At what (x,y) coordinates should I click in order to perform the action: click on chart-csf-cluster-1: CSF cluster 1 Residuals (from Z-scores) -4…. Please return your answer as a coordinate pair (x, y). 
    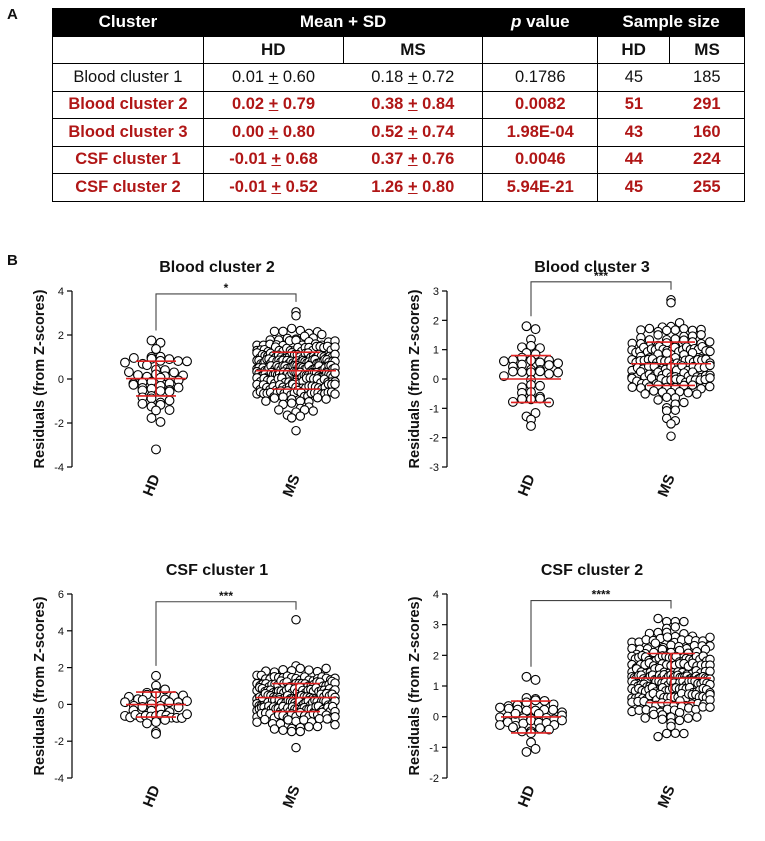
    Looking at the image, I should click on (195, 697).